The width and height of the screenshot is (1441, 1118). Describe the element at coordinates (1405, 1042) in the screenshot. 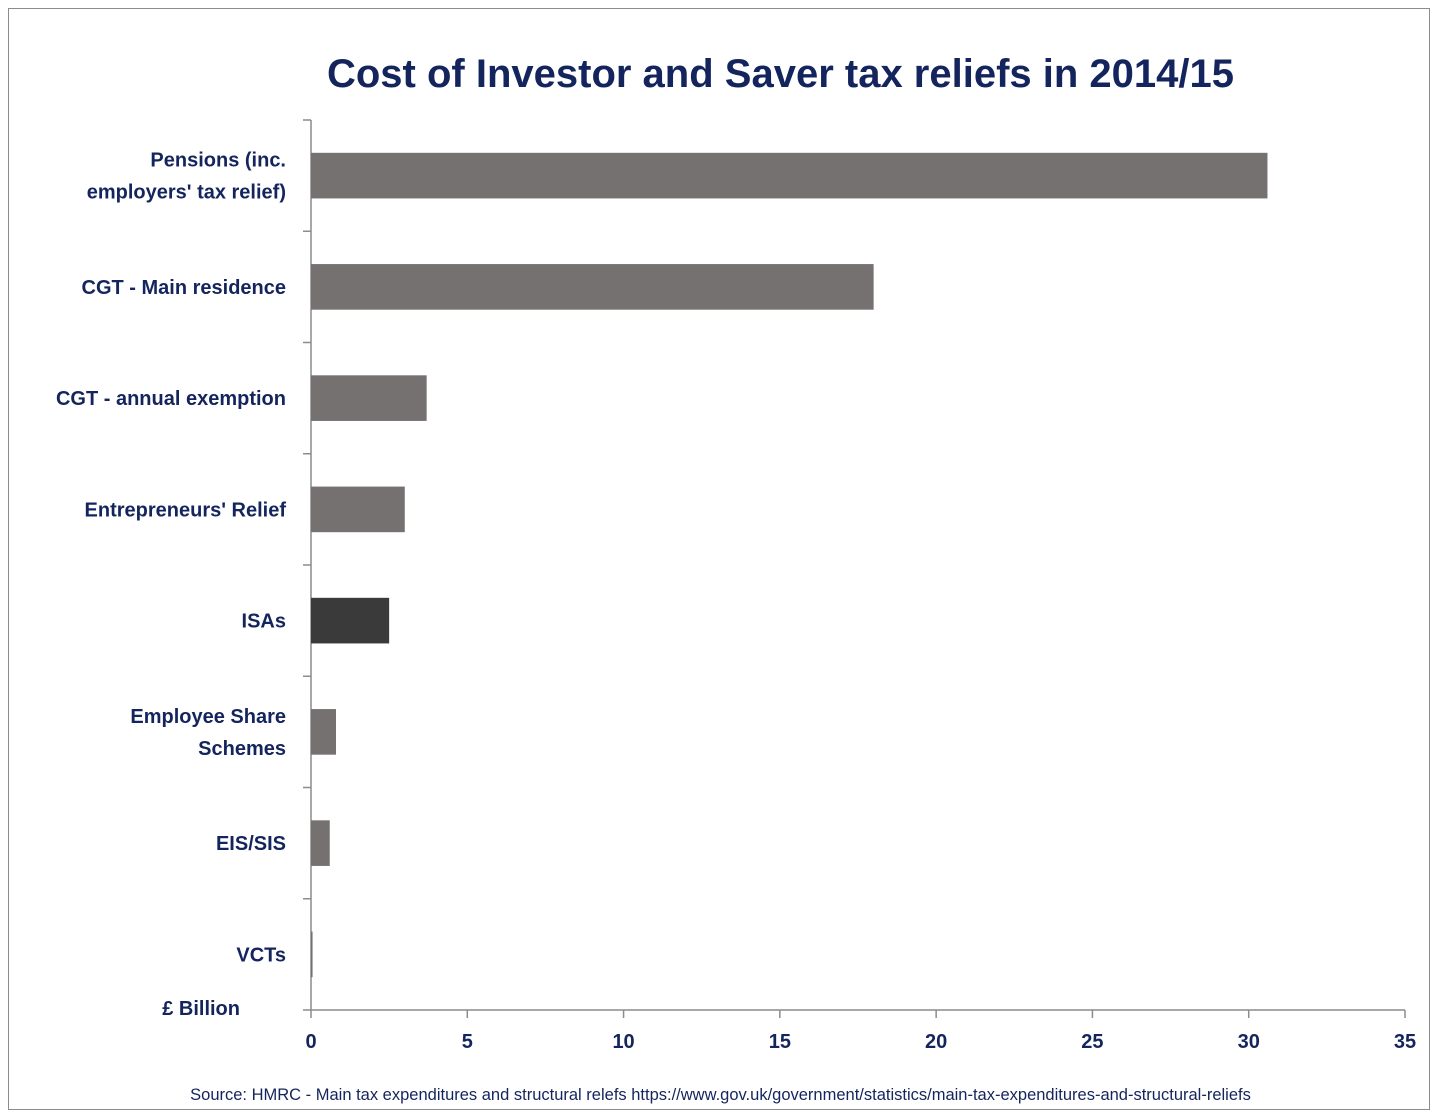

I see `x-tick-label: 35` at that location.